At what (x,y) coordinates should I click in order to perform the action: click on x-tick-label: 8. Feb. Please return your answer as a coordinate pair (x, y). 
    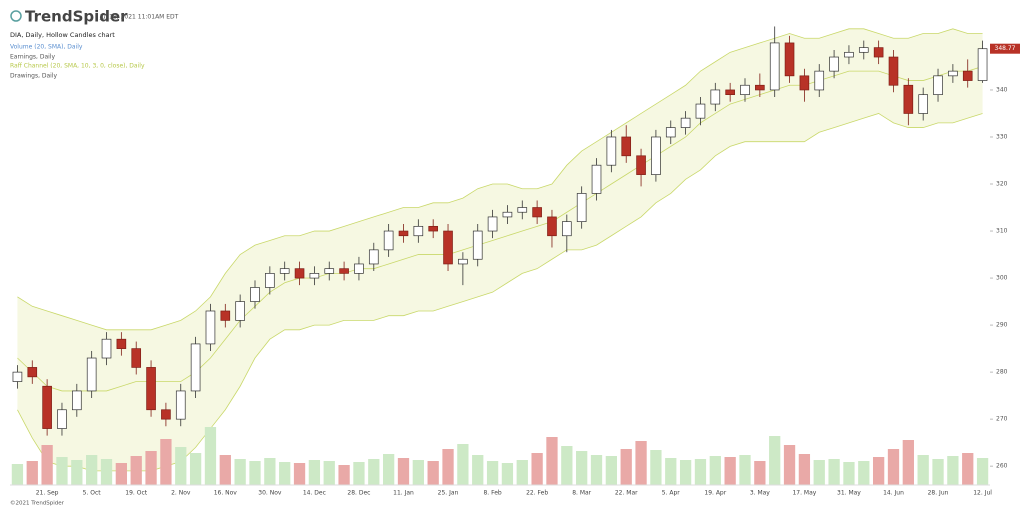
    Looking at the image, I should click on (492, 493).